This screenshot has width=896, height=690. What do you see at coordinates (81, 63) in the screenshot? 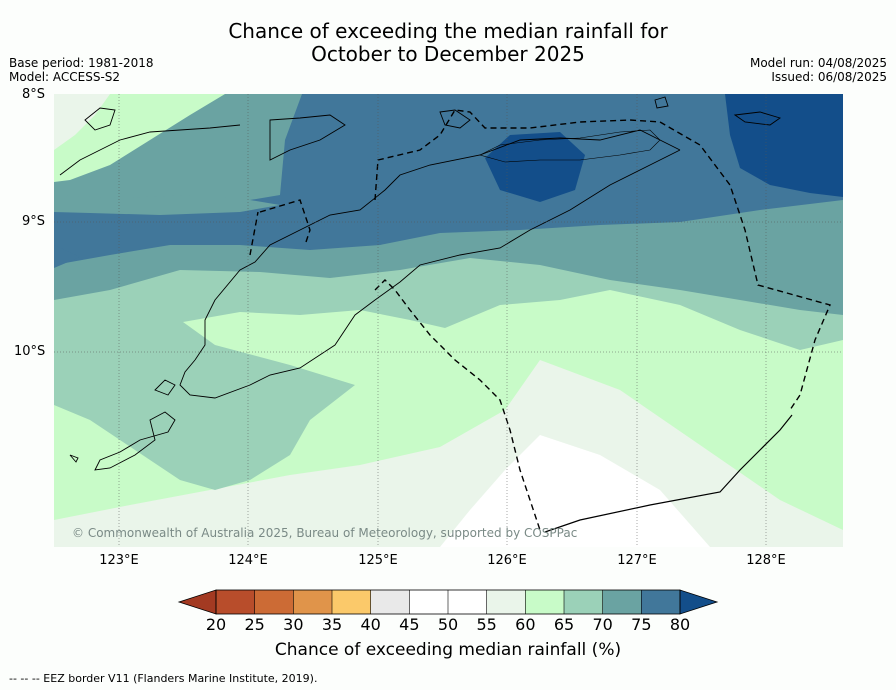
I see `base-period: Base period: 1981-2018` at bounding box center [81, 63].